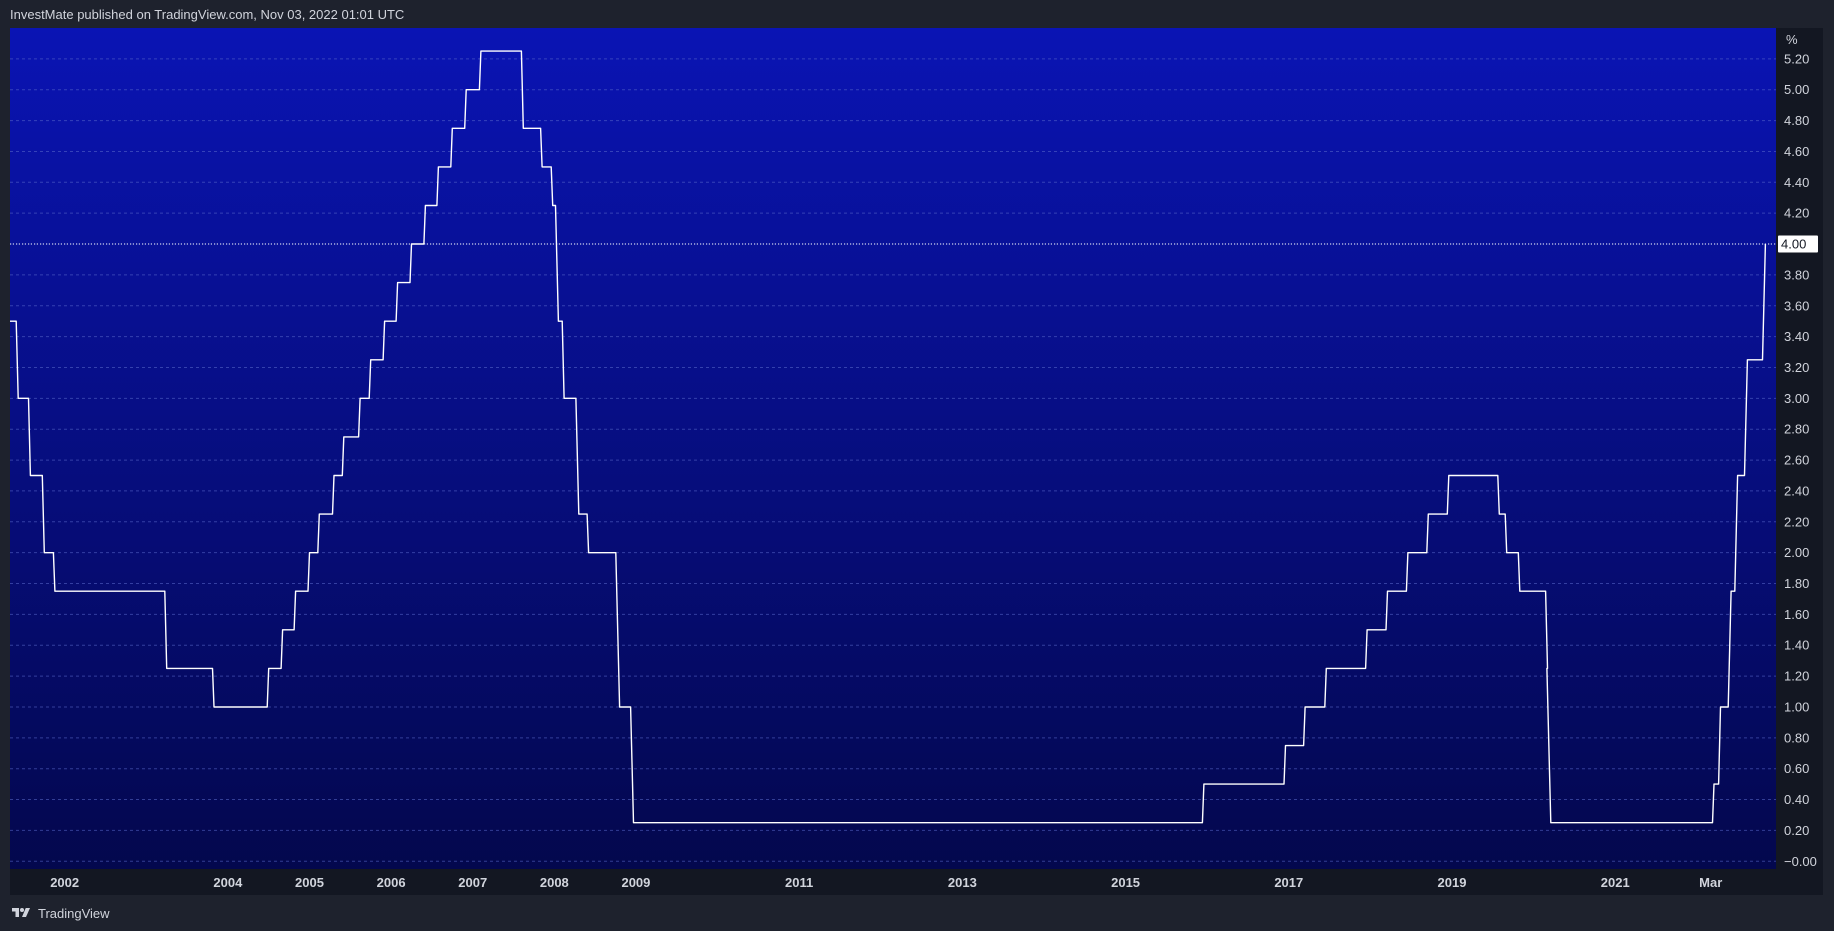  I want to click on y-tick-label: 5.00, so click(1796, 89).